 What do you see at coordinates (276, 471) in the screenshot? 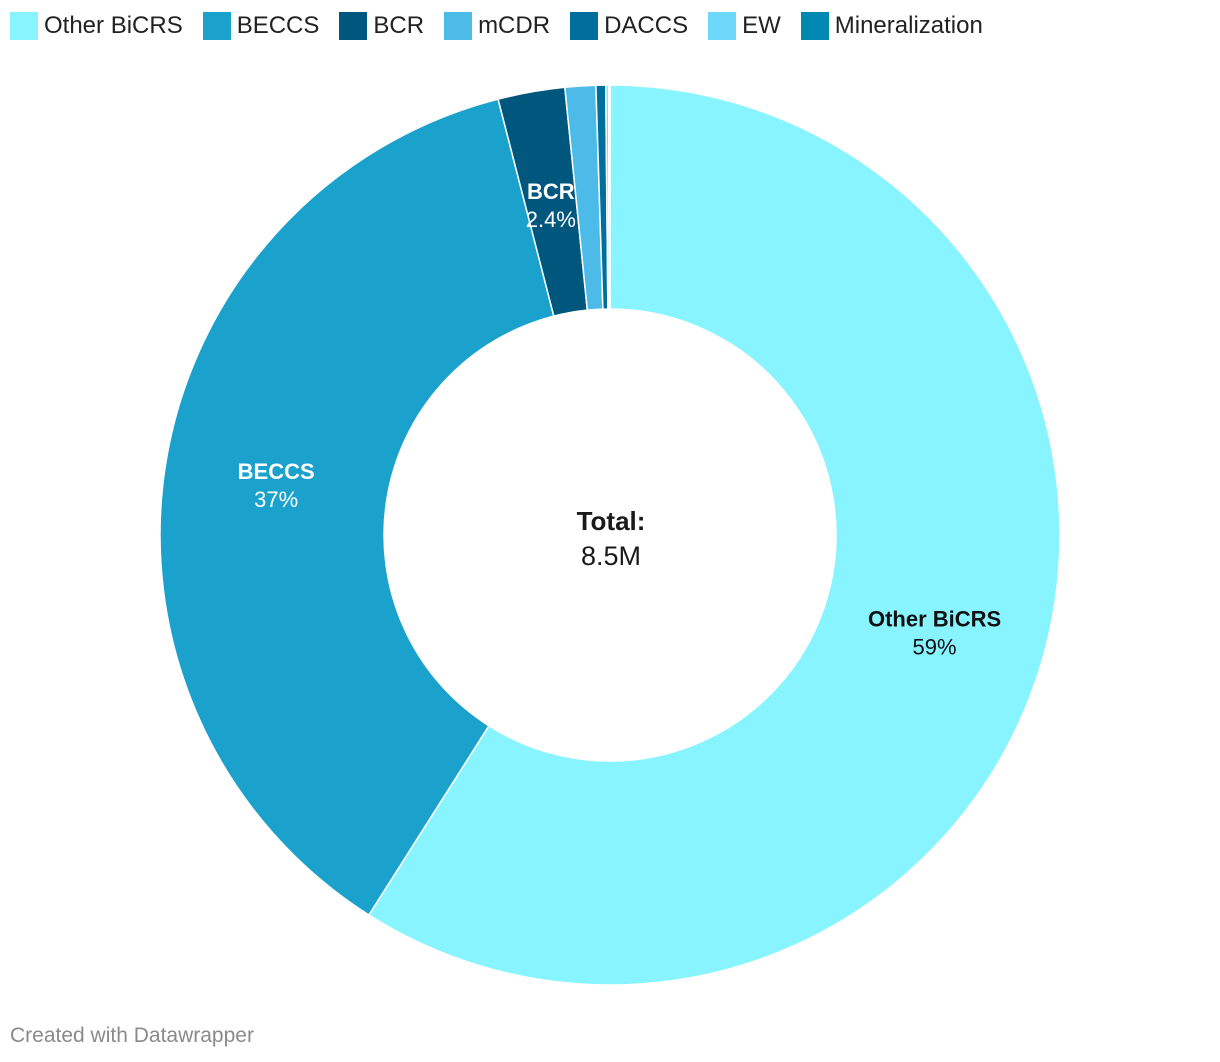
I see `slice-label-beccs: BECCS` at bounding box center [276, 471].